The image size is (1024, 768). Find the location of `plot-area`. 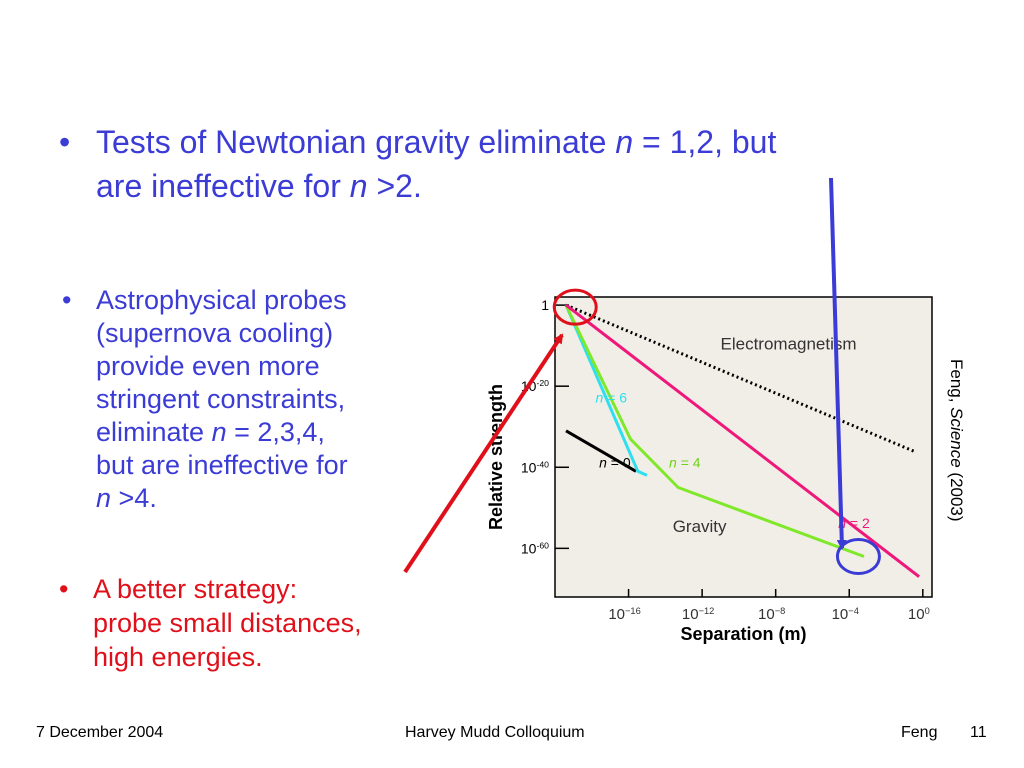

plot-area is located at coordinates (743, 447).